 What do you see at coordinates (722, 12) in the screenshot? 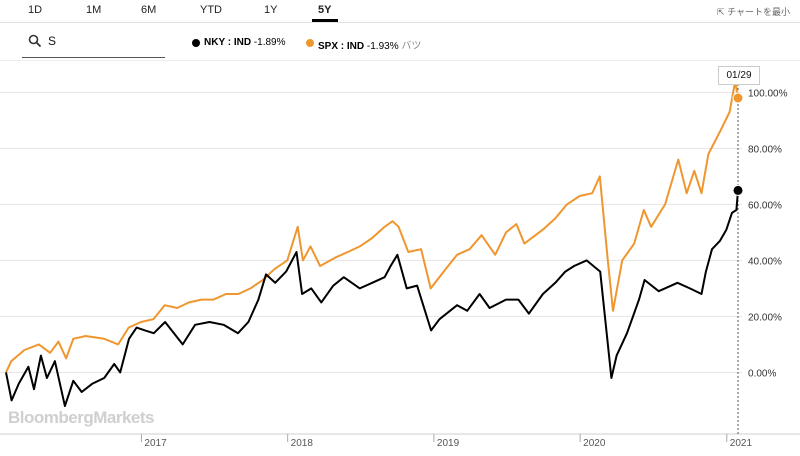
I see `collapse-icon: ⇱` at bounding box center [722, 12].